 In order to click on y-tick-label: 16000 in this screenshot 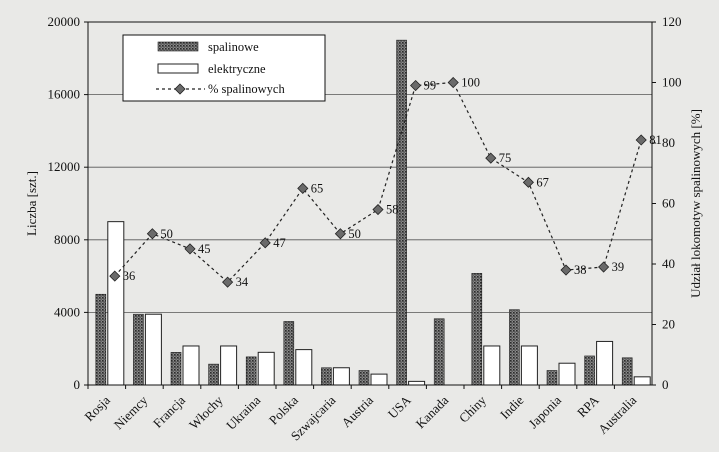, I will do `click(64, 94)`.